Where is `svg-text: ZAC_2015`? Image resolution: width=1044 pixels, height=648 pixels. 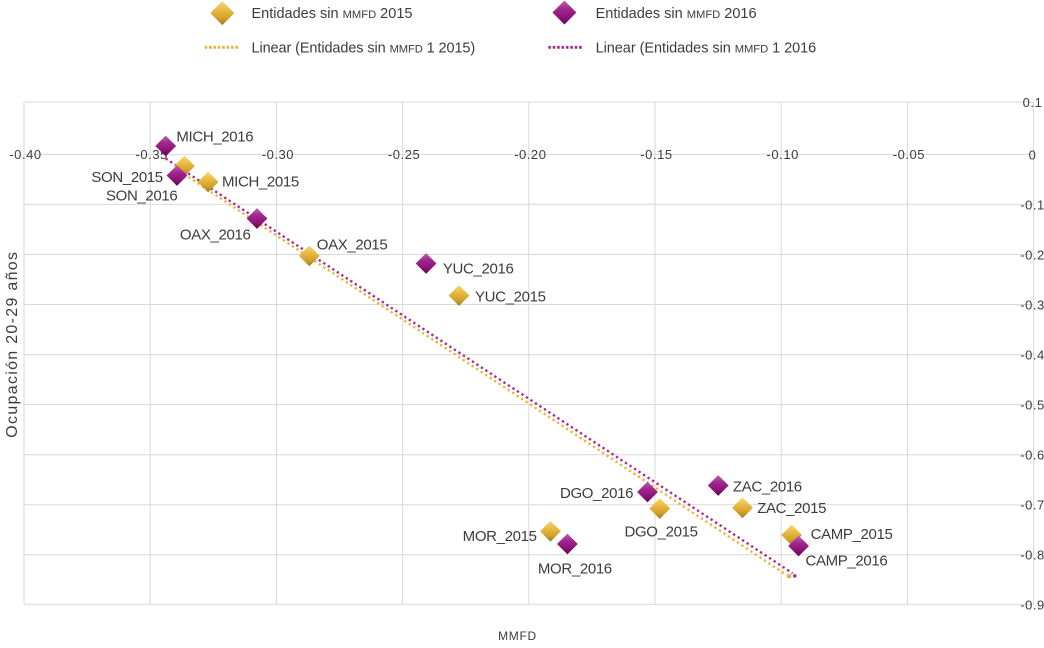 svg-text: ZAC_2015 is located at coordinates (791, 508).